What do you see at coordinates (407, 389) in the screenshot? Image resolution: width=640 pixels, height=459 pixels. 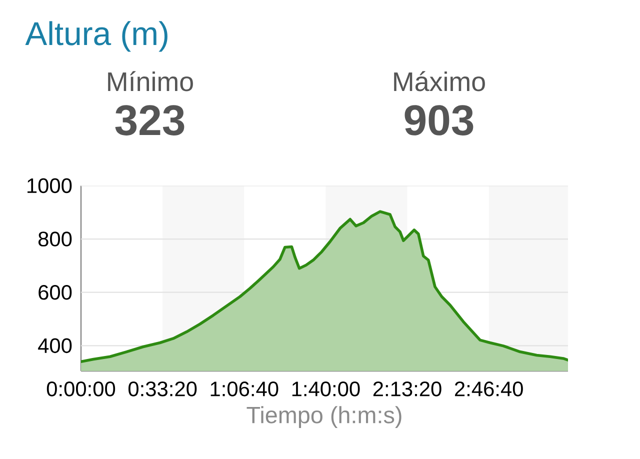 I see `x-tick-label: 2:13:20` at bounding box center [407, 389].